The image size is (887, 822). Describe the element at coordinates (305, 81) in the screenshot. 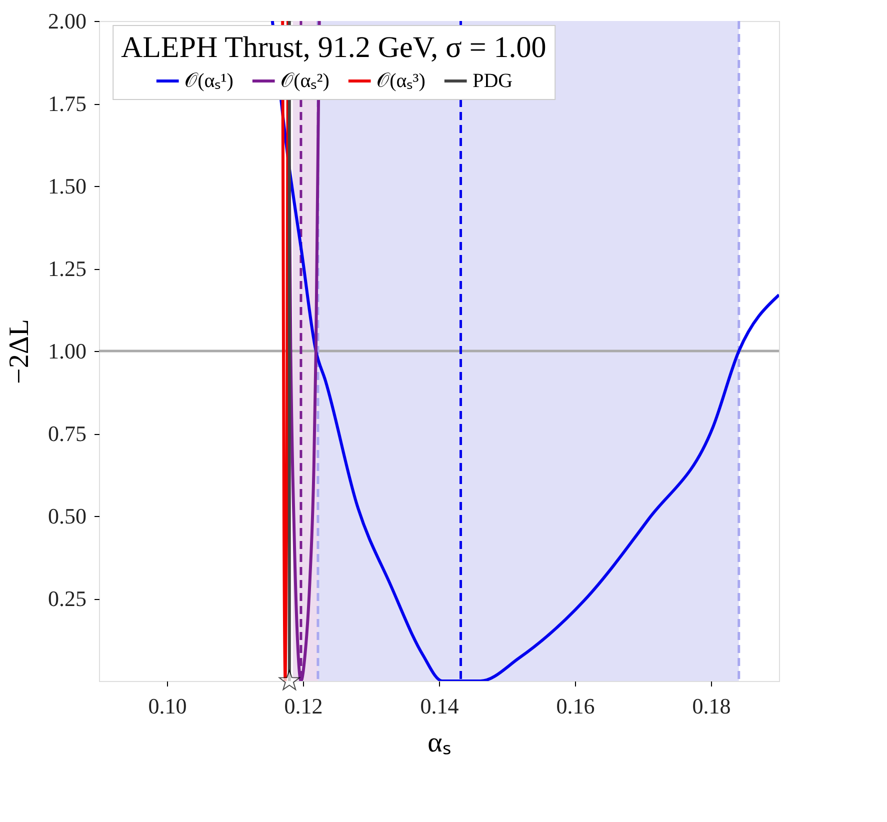

I see `legend-label: 𝒪(αₛ²)` at that location.